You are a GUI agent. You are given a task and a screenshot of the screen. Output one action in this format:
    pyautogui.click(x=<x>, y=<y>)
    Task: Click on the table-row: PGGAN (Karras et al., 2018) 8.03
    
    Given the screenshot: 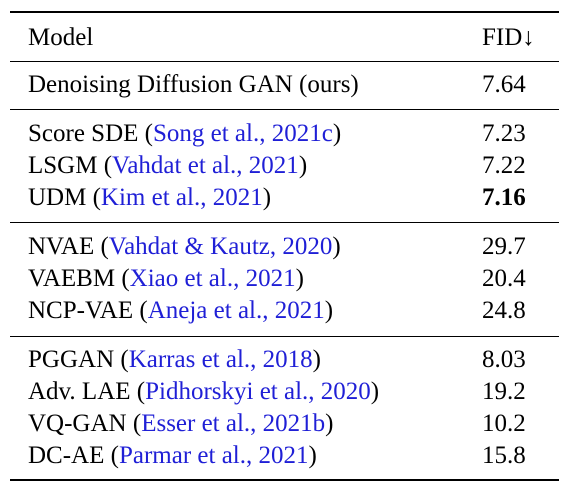 What is the action you would take?
    pyautogui.click(x=284, y=360)
    